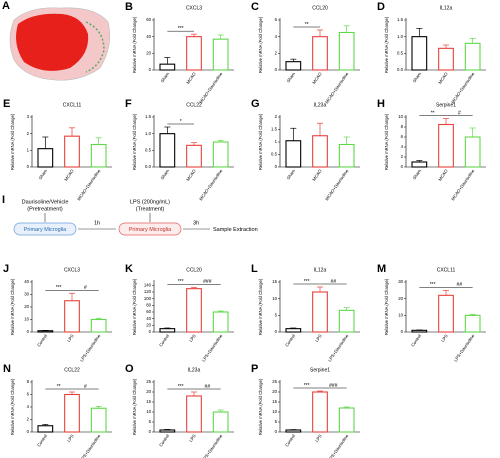  What do you see at coordinates (129, 369) in the screenshot?
I see `panel-letter: O` at bounding box center [129, 369].